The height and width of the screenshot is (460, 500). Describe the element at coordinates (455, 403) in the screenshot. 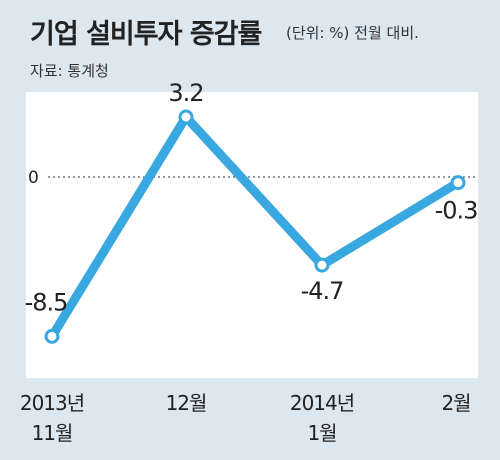

I see `x-tick-label: 2월` at that location.